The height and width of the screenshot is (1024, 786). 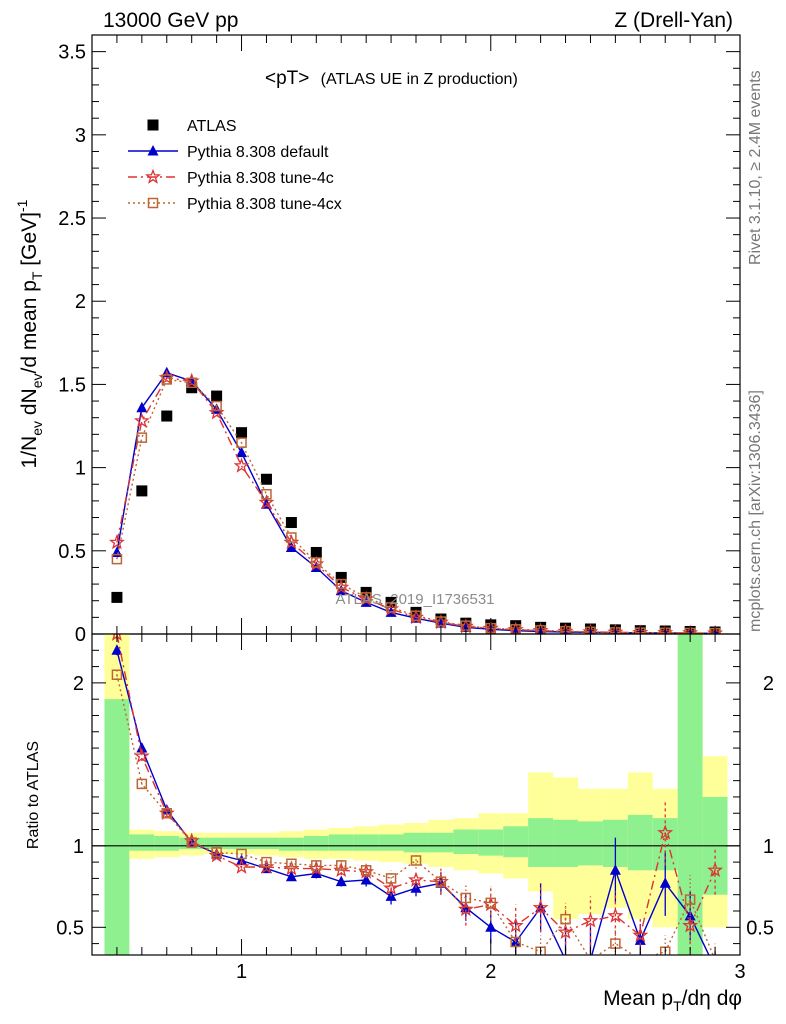 I want to click on legend-label-tune4cx: Pythia 8.308 tune-4cx, so click(x=264, y=204).